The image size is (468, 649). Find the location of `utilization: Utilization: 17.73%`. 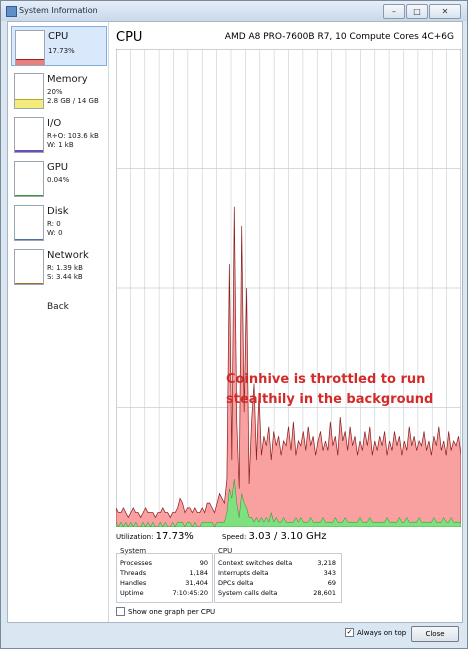

utilization: Utilization: 17.73% is located at coordinates (155, 536).